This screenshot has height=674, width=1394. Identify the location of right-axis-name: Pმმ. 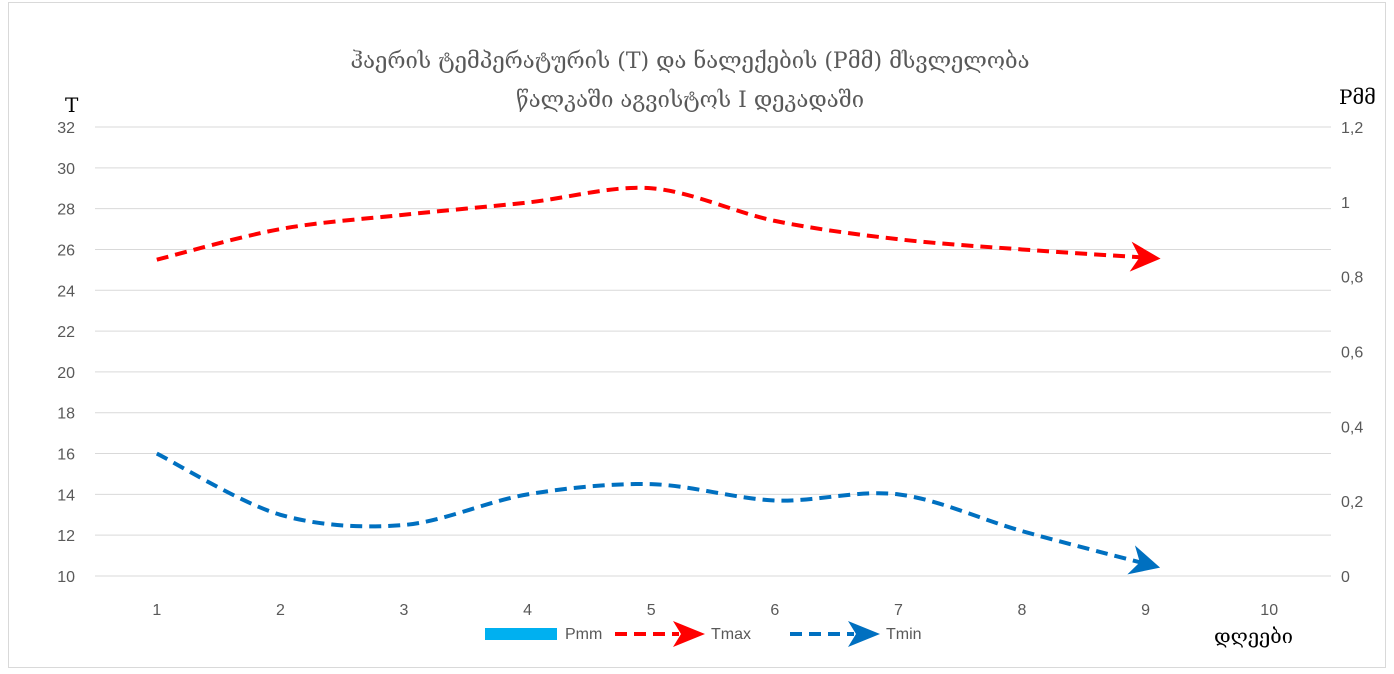
(1357, 97).